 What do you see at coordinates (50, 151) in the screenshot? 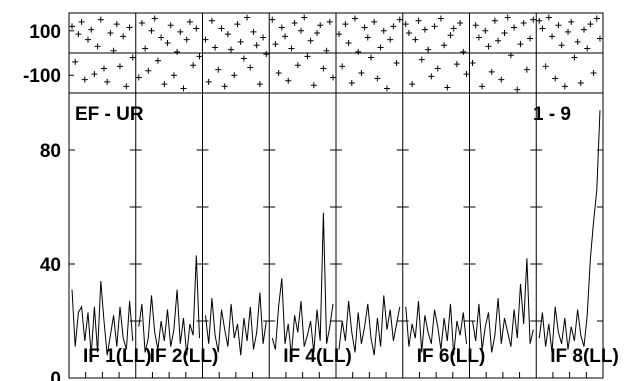
I see `y-tick-label: 80` at bounding box center [50, 151].